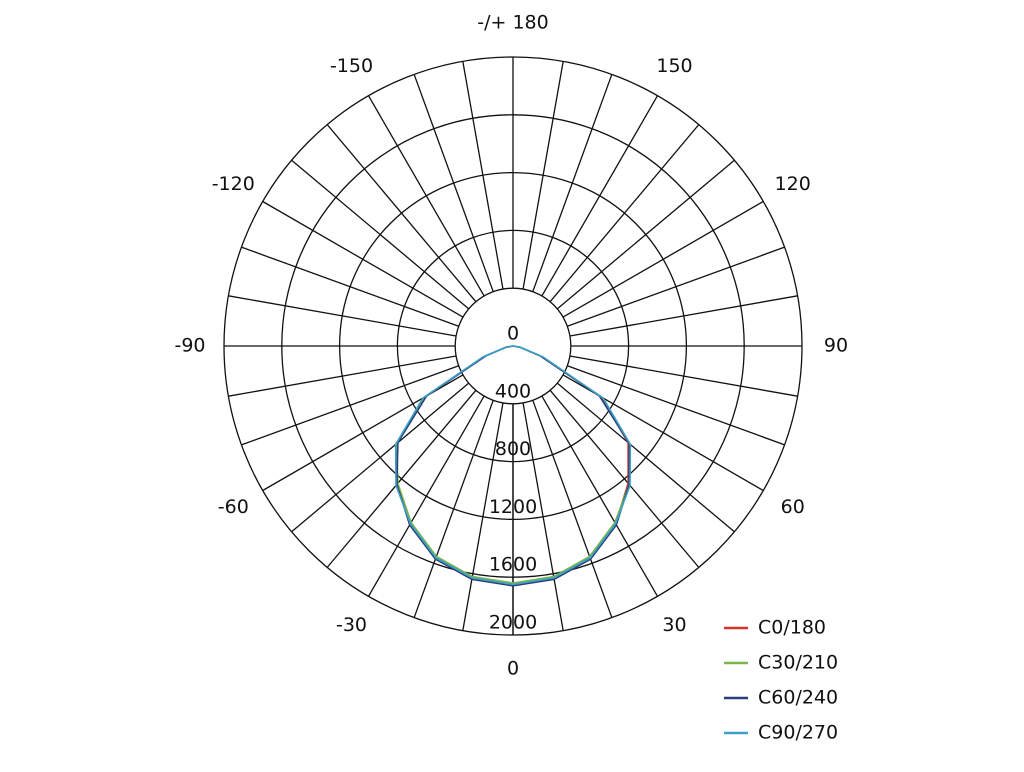 Image resolution: width=1024 pixels, height=772 pixels. I want to click on angle-tick-label: 60, so click(793, 507).